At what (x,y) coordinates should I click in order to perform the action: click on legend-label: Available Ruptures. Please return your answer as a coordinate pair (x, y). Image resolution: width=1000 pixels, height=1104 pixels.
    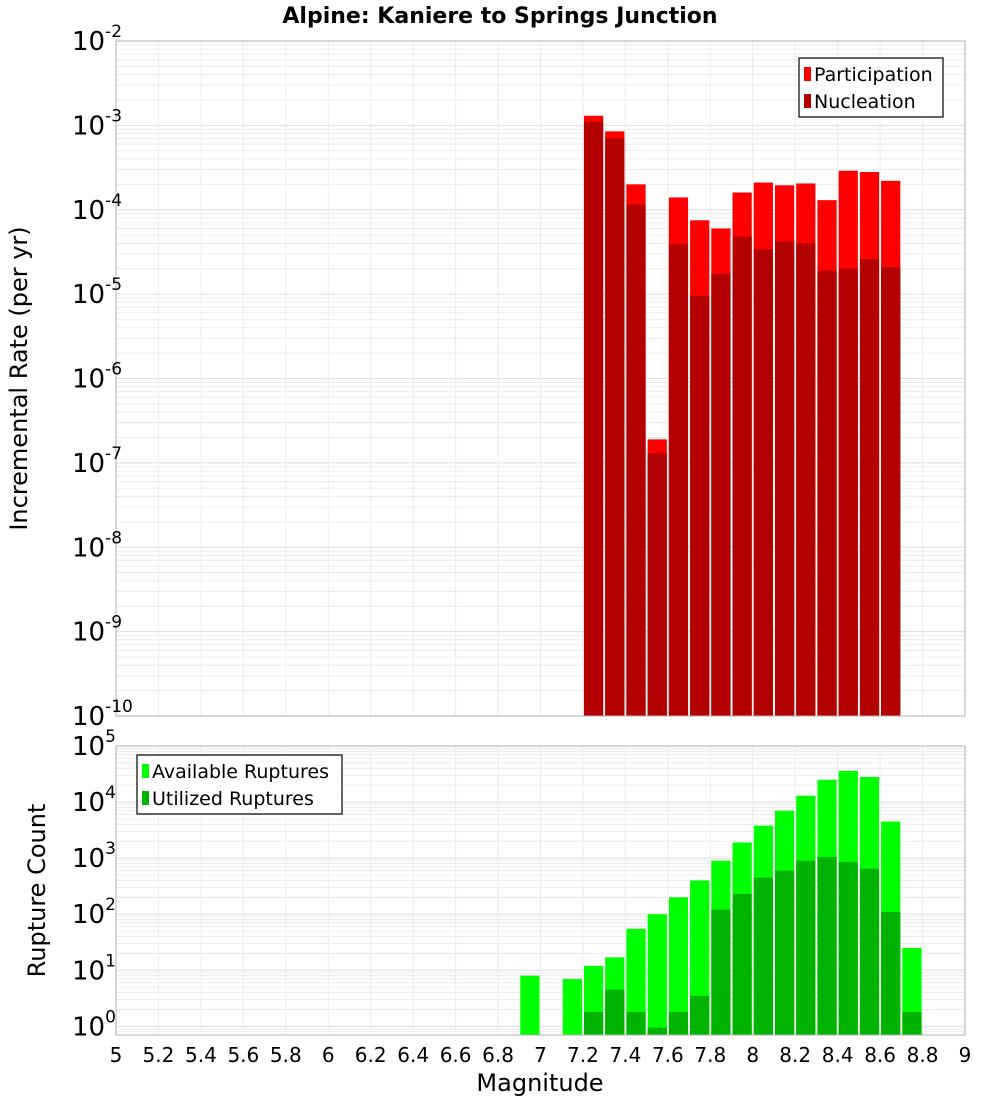
    Looking at the image, I should click on (240, 772).